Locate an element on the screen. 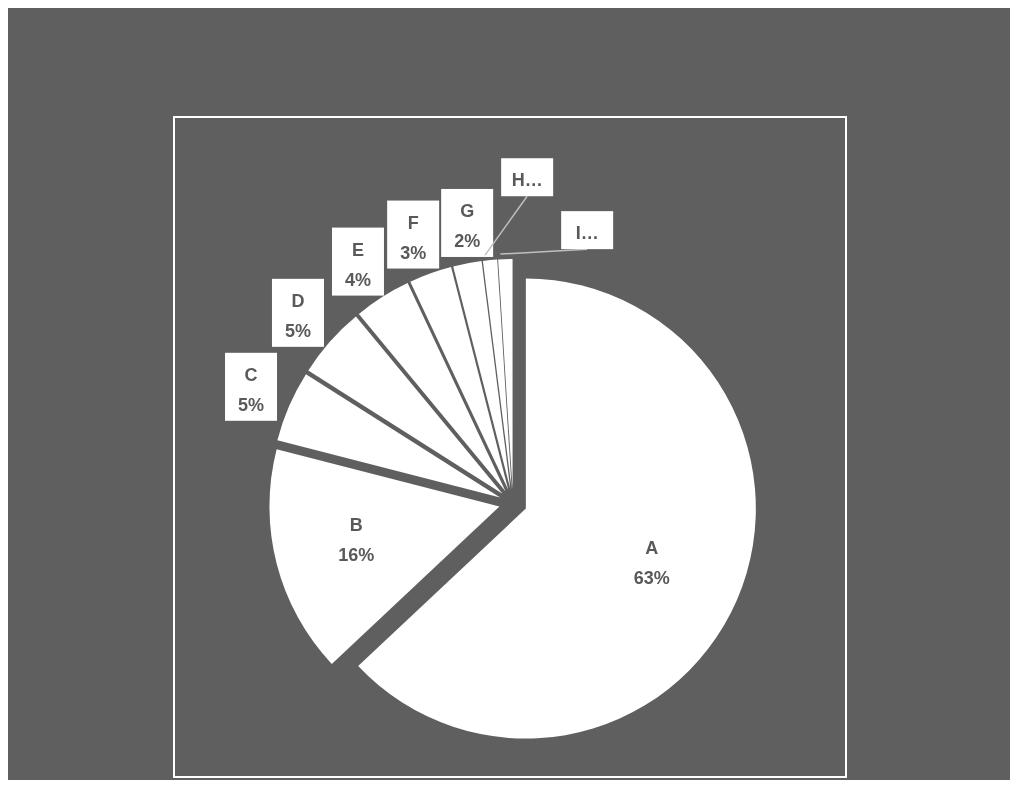  data-label: 4% is located at coordinates (357, 279).